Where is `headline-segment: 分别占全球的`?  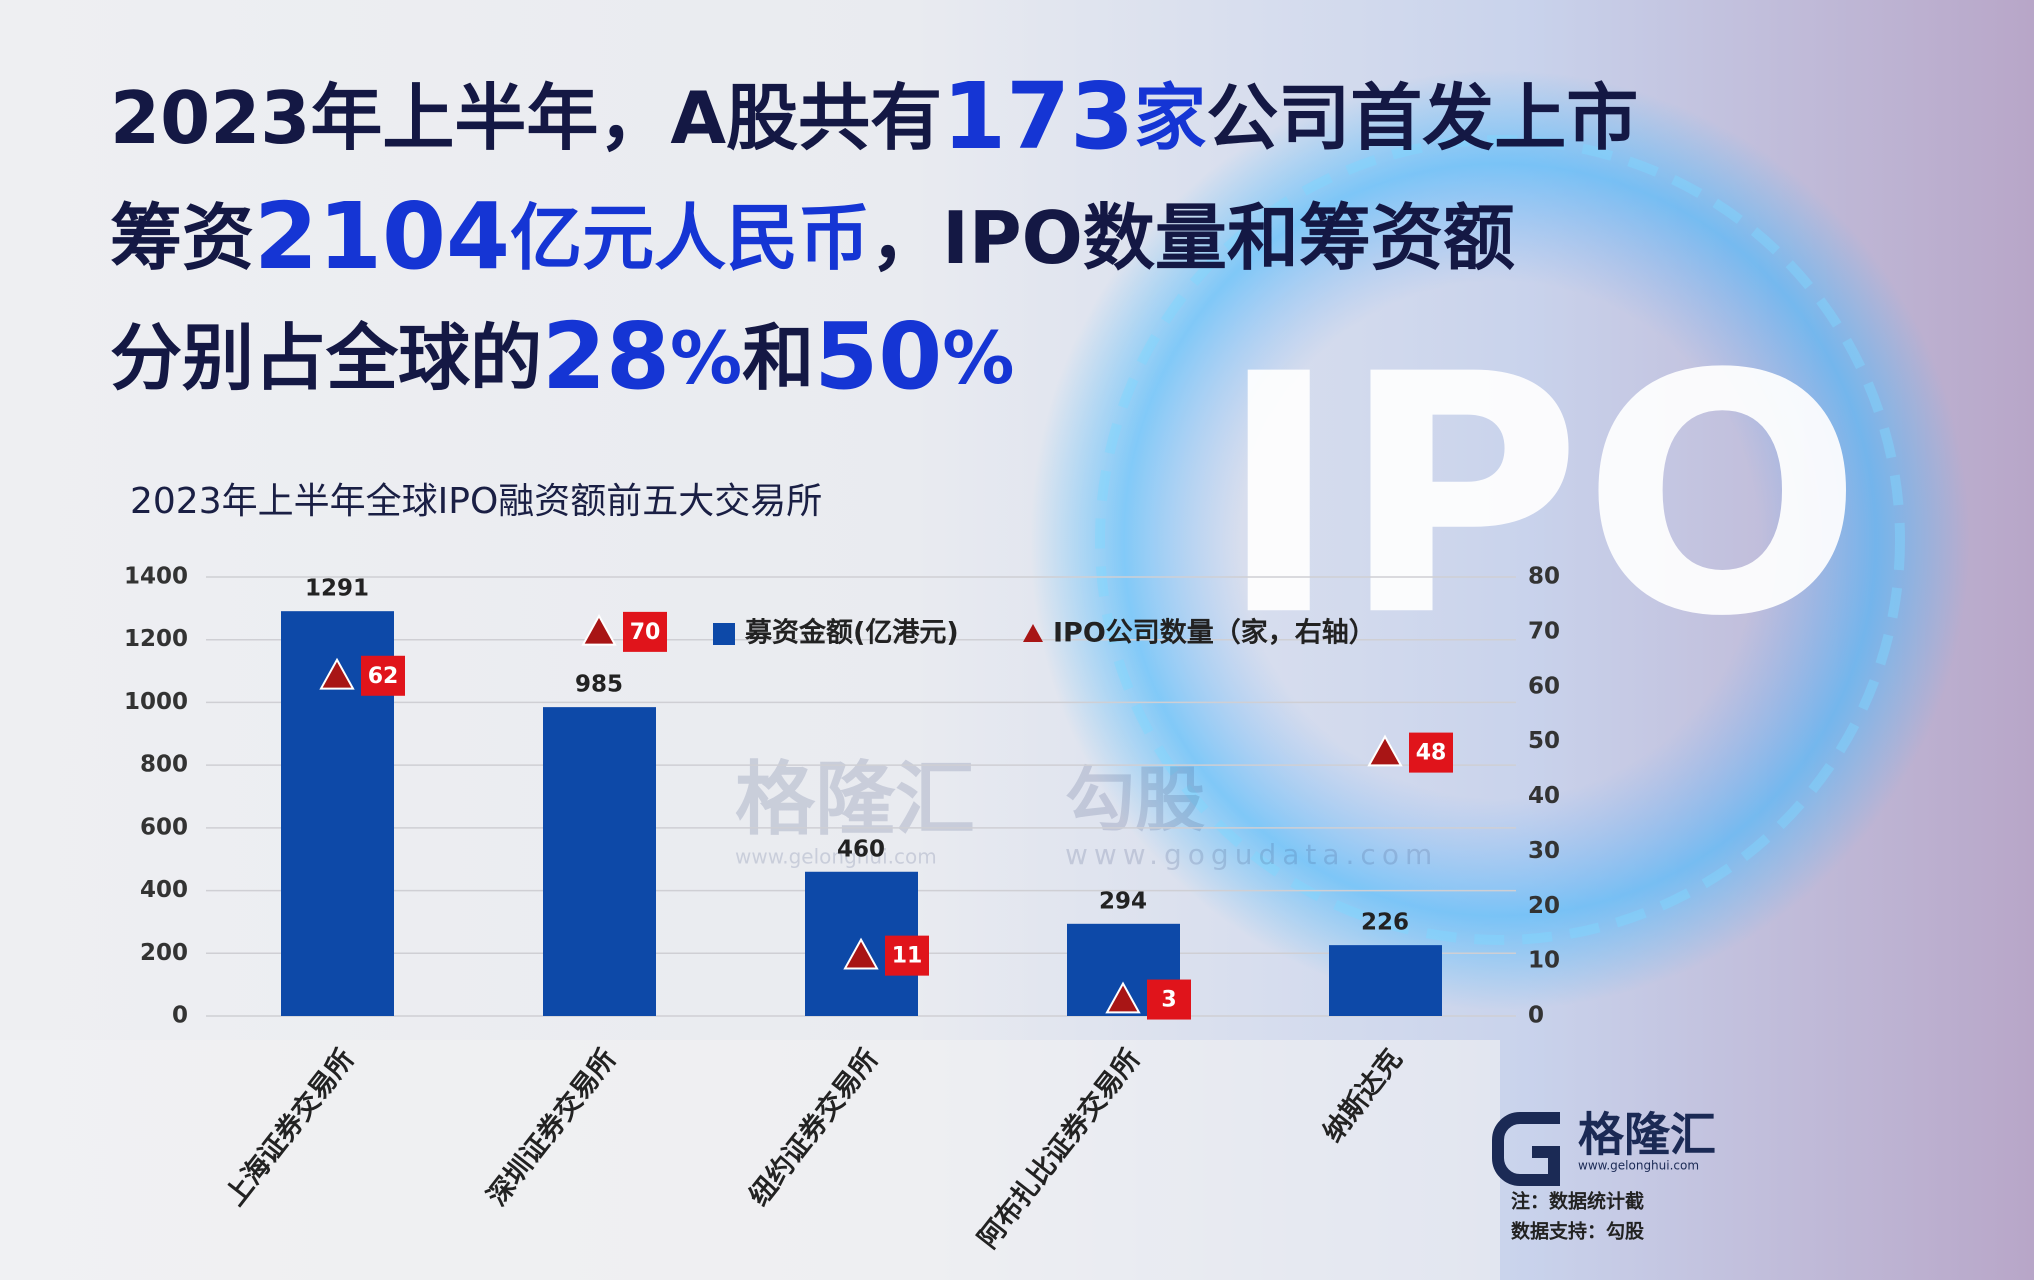 headline-segment: 分别占全球的 is located at coordinates (326, 358).